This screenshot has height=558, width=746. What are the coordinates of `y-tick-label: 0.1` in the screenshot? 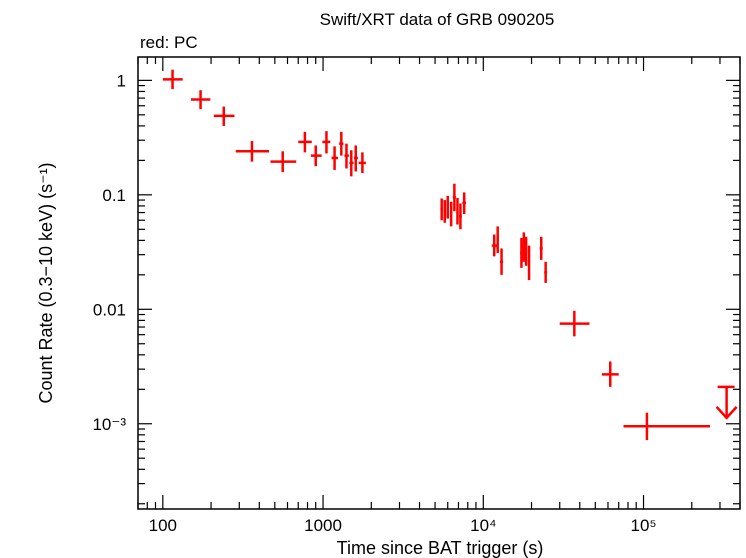 It's located at (114, 195).